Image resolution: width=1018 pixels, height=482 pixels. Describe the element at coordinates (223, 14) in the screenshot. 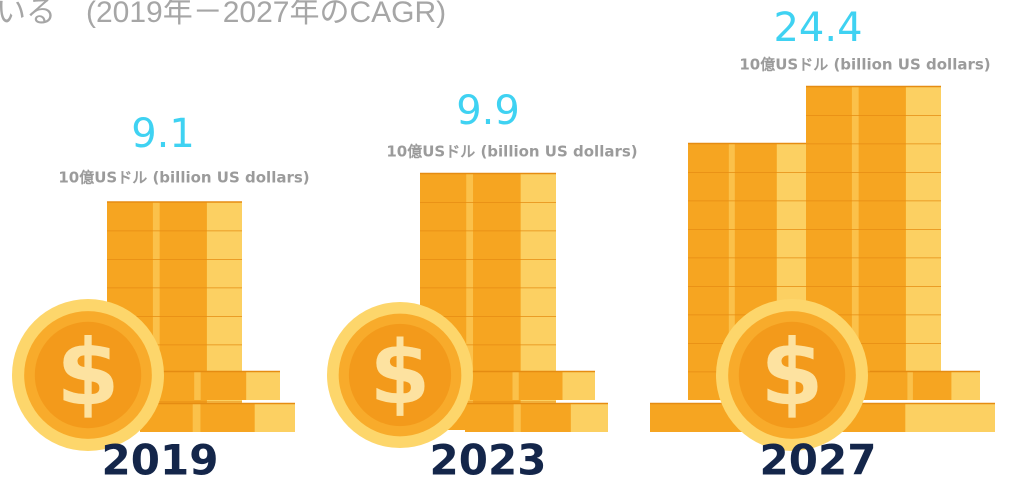

I see `title: いる (2019年－2027年のCAGR)` at that location.